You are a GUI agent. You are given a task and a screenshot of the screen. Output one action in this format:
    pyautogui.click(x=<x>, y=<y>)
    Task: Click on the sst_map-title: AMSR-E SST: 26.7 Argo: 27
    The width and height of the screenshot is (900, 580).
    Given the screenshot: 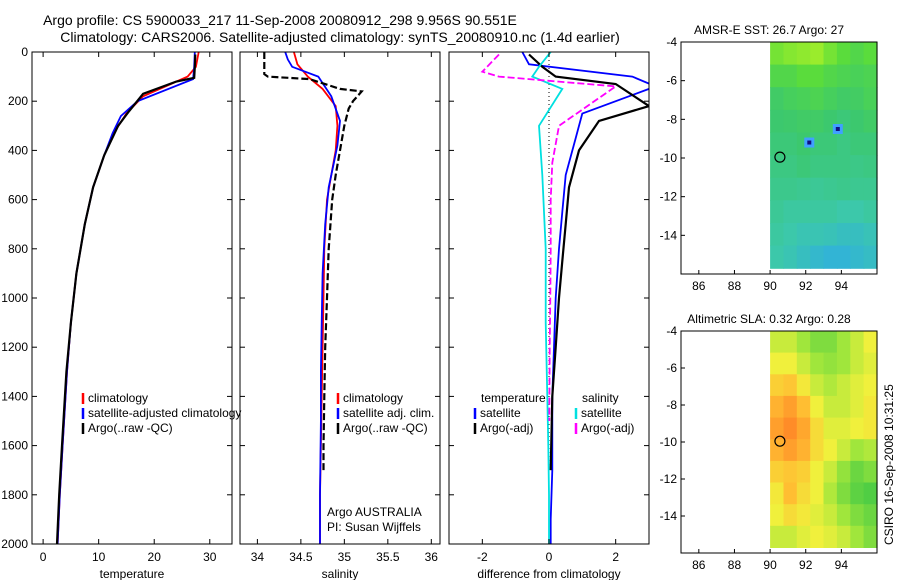 What is the action you would take?
    pyautogui.click(x=769, y=30)
    